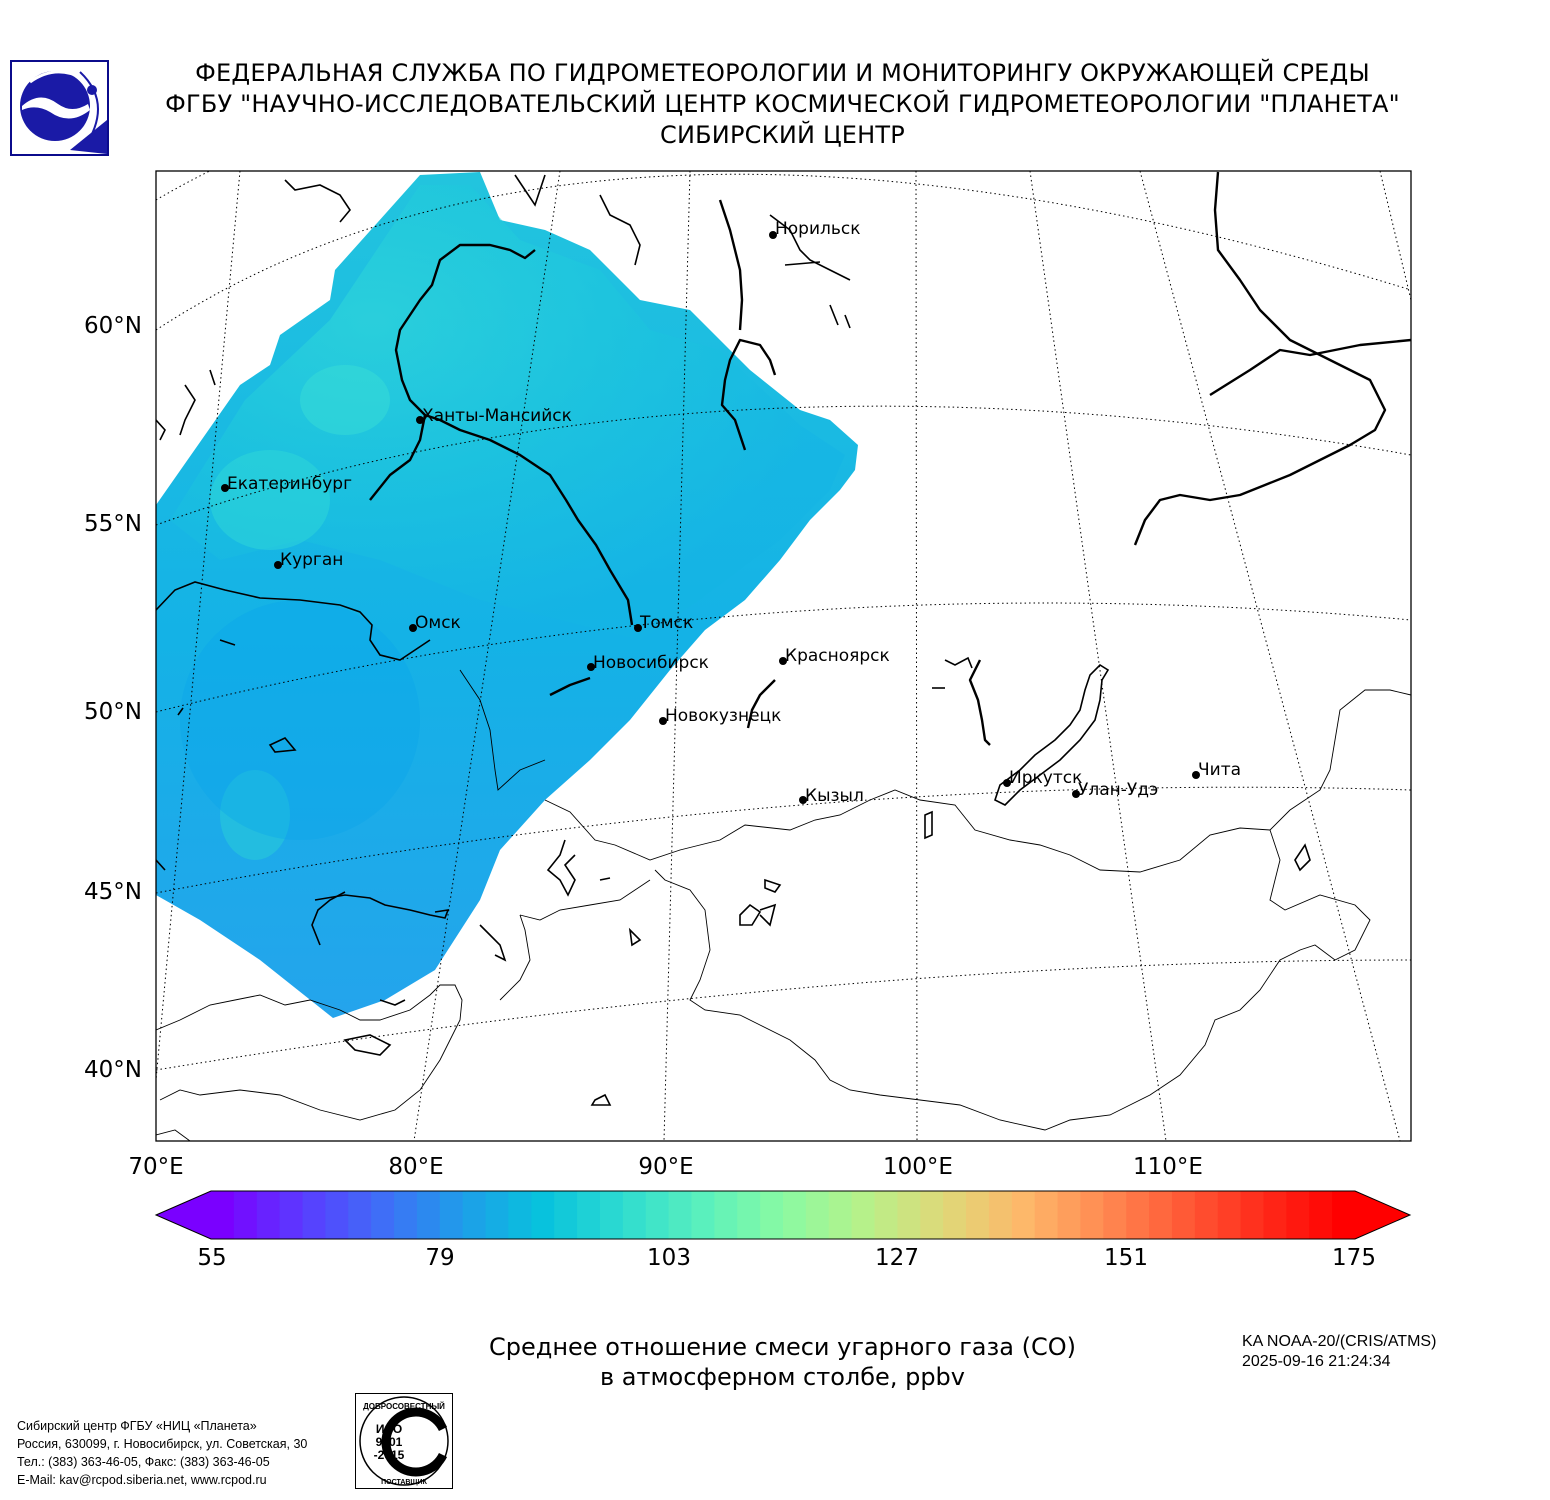  I want to click on city-label: Новокузнецк, so click(723, 716).